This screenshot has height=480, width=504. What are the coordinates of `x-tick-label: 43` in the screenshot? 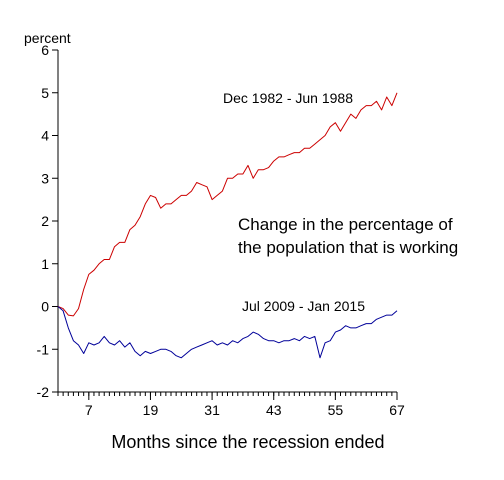 It's located at (274, 410).